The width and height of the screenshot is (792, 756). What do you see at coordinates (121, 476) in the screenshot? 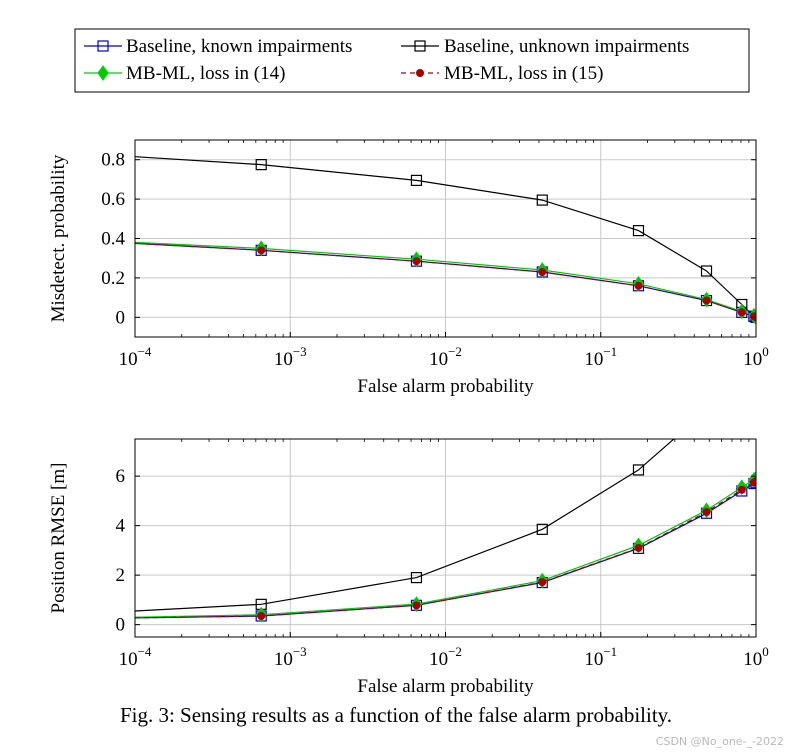
I see `y-tick-label: 6` at bounding box center [121, 476].